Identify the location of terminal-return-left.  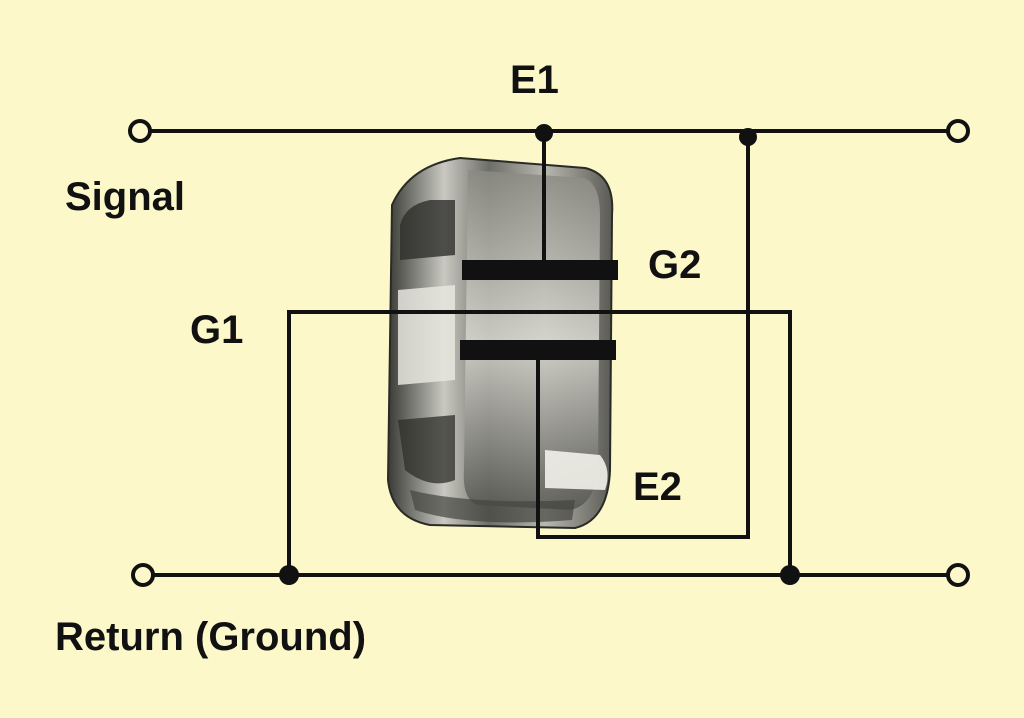
(143, 575).